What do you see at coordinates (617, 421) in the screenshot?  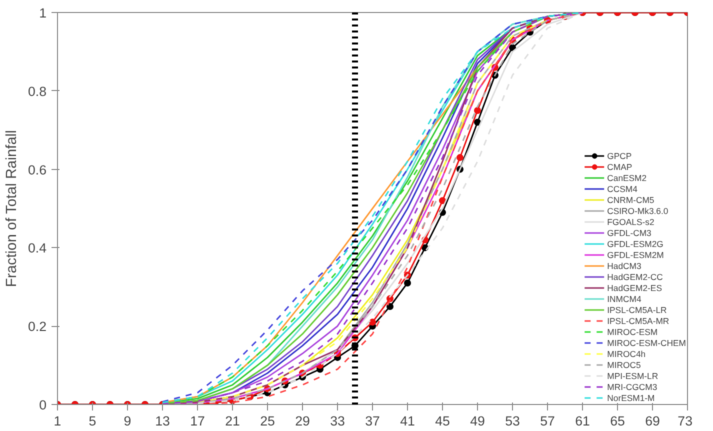 I see `x-tick-label: 65` at bounding box center [617, 421].